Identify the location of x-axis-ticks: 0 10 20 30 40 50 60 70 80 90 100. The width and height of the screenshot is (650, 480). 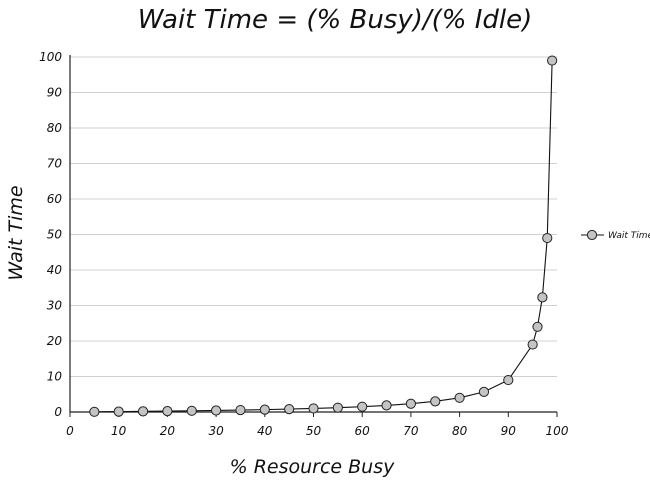
(317, 425).